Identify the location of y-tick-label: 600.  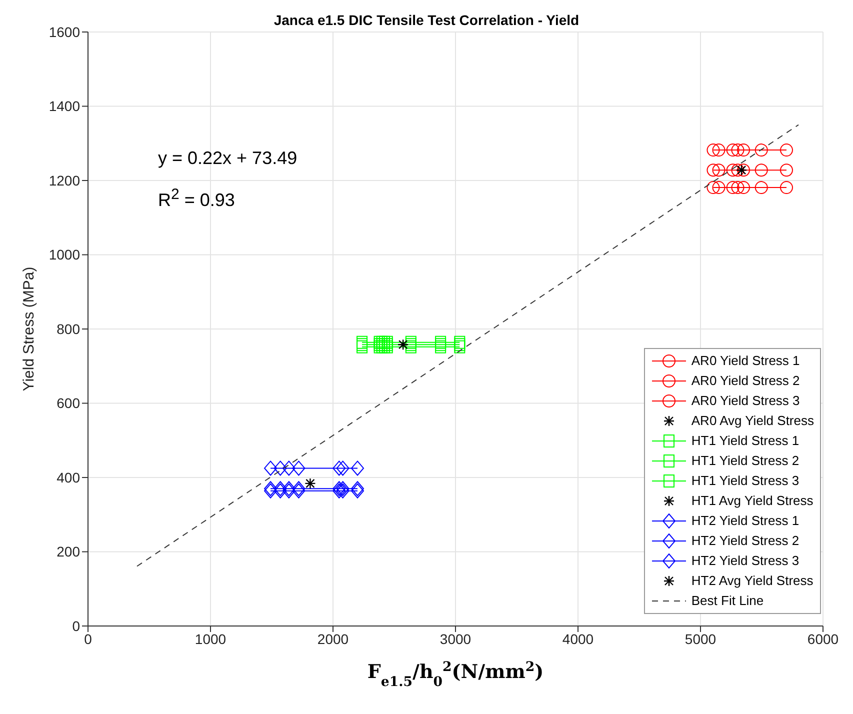
(68, 403).